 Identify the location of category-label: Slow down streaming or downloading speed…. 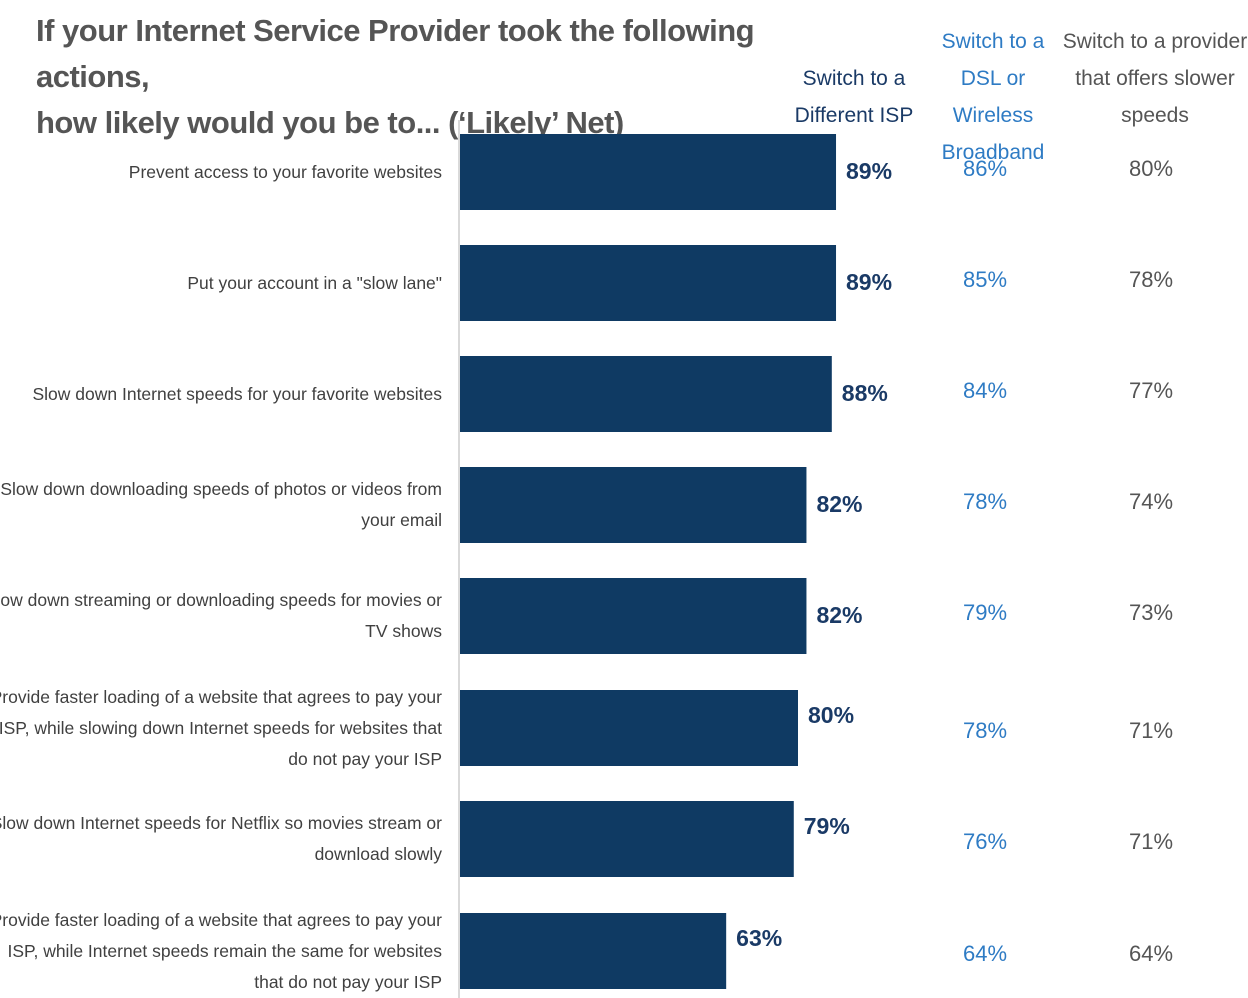
(221, 616).